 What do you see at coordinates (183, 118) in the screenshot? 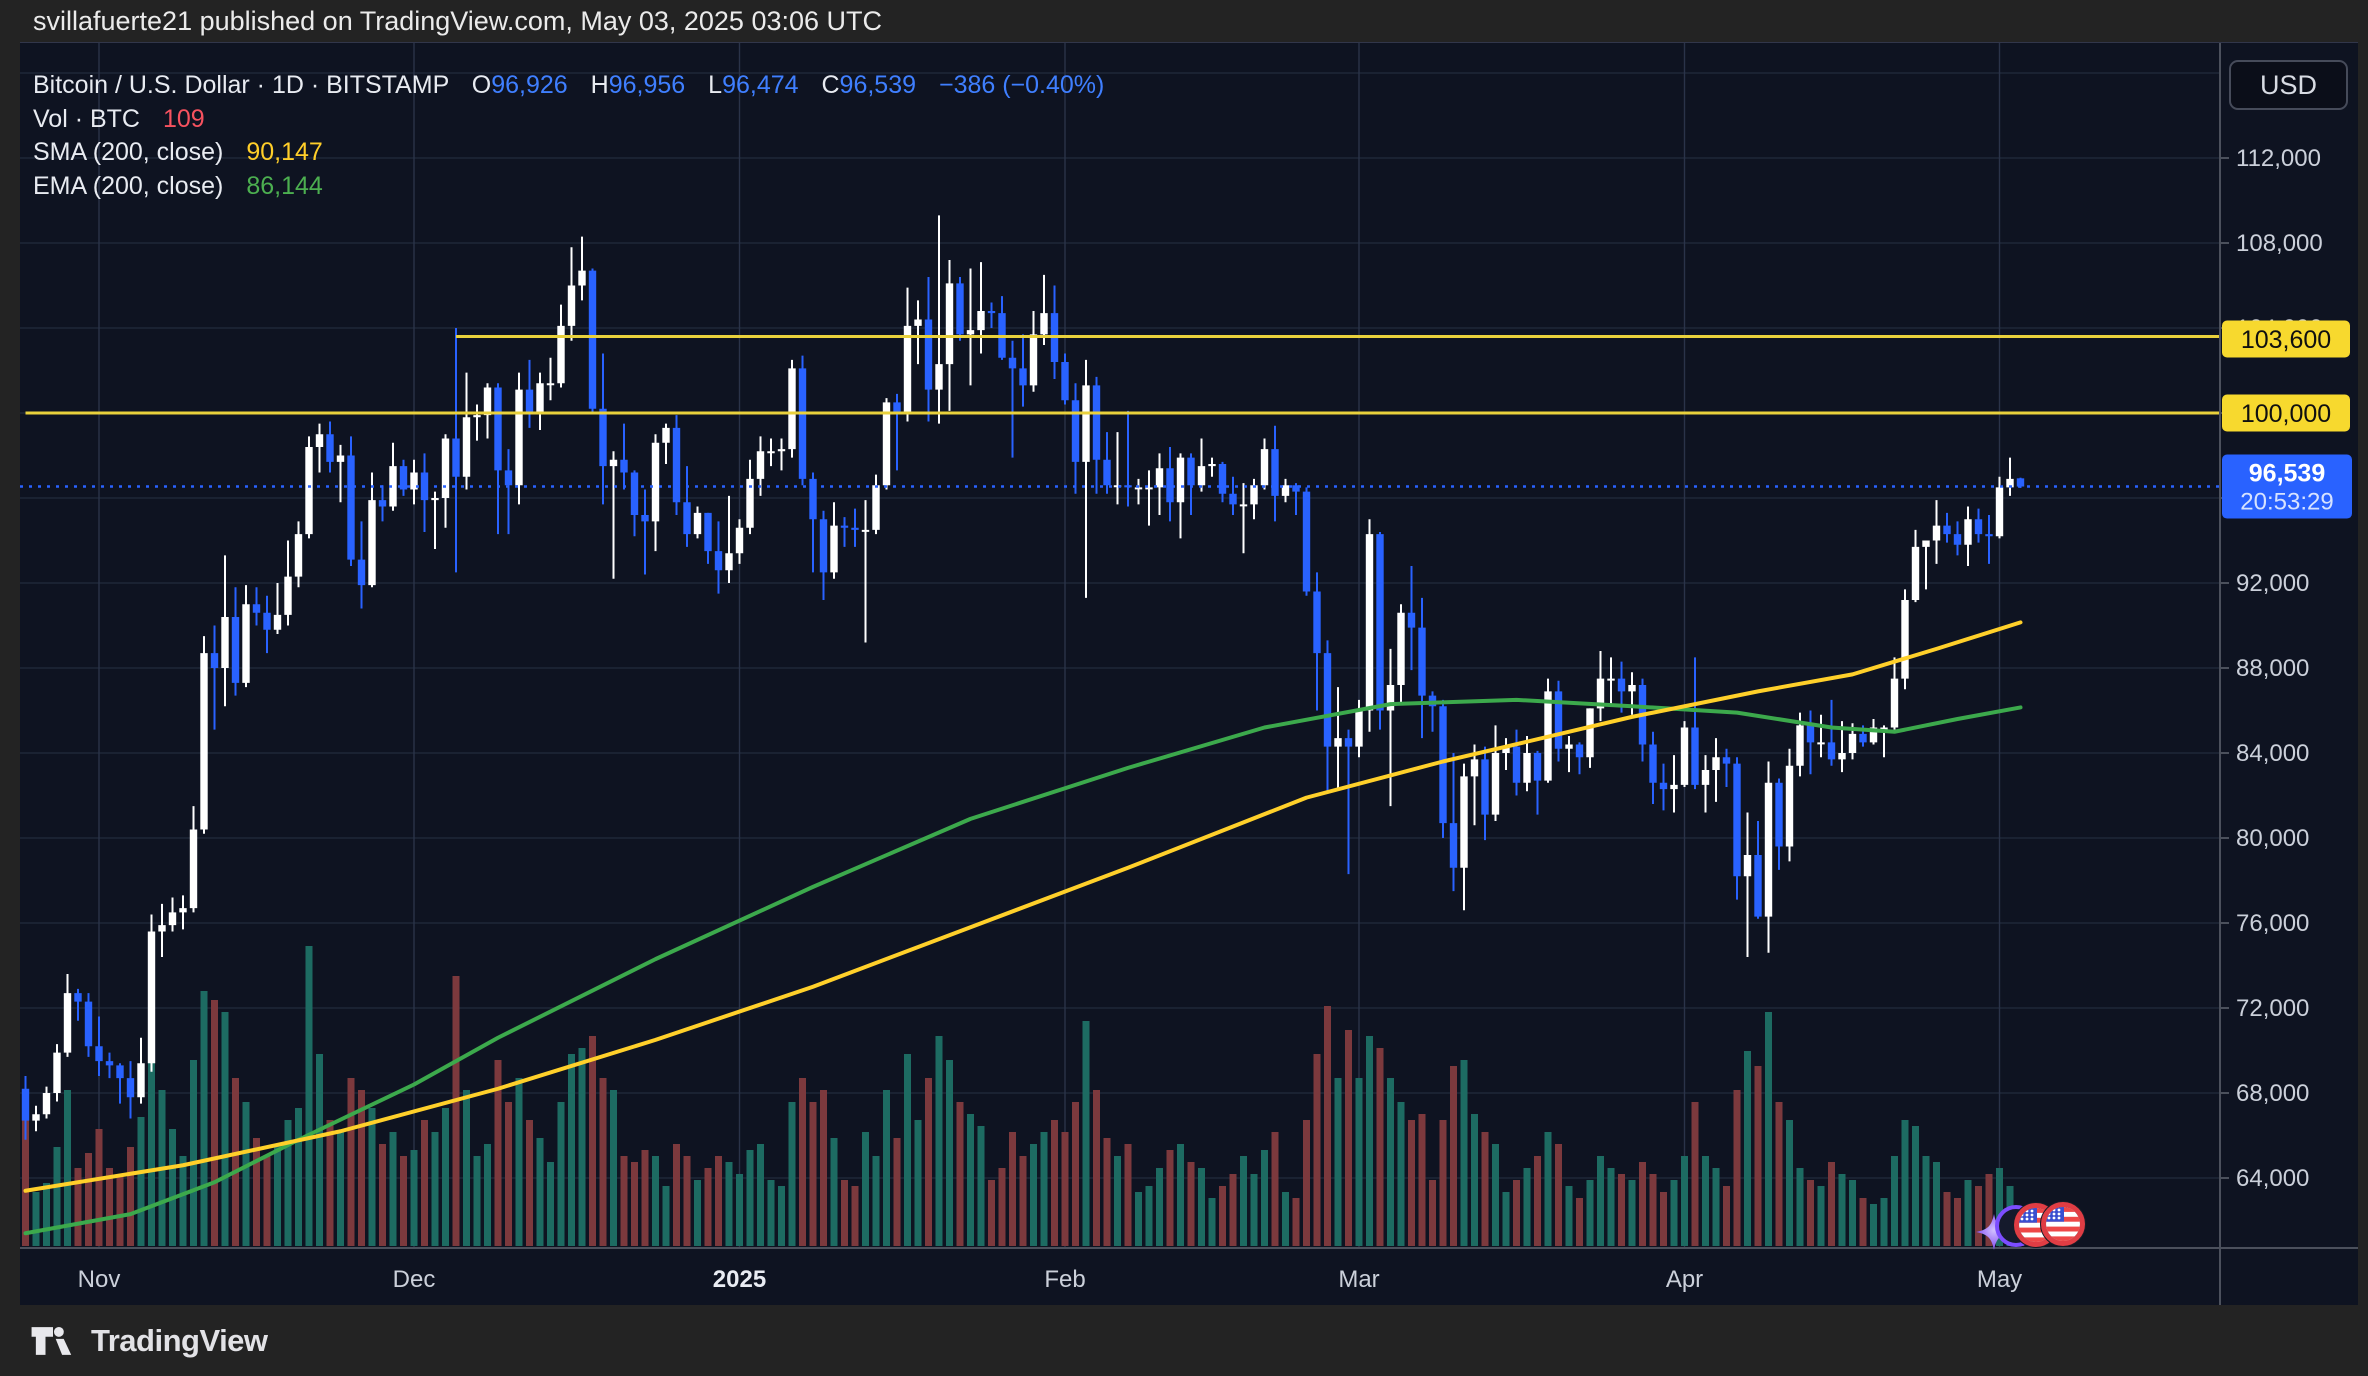
I see `volume-value: 109` at bounding box center [183, 118].